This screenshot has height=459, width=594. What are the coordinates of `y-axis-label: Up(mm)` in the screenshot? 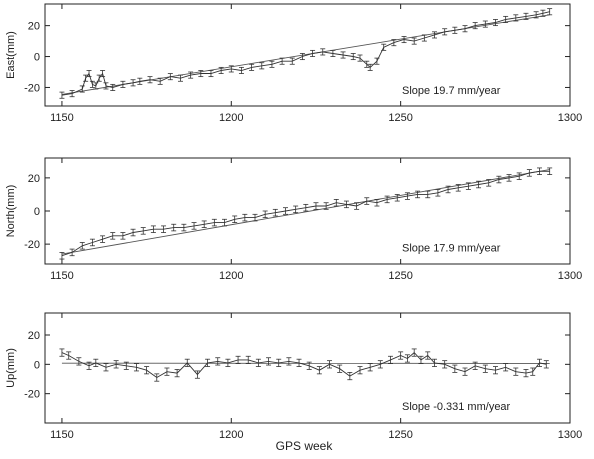 It's located at (11, 368).